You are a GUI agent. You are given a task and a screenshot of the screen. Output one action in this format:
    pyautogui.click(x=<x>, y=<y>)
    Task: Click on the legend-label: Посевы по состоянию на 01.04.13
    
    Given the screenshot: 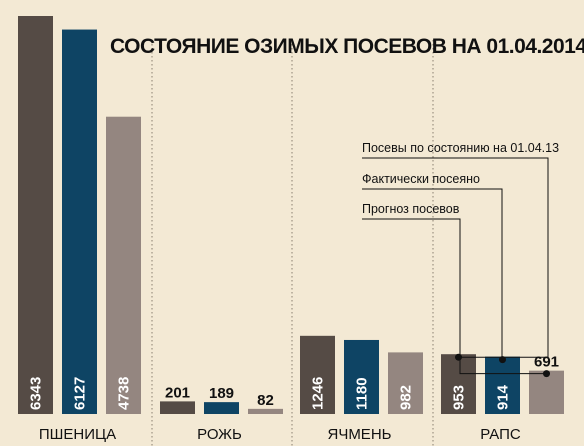 What is the action you would take?
    pyautogui.click(x=460, y=148)
    